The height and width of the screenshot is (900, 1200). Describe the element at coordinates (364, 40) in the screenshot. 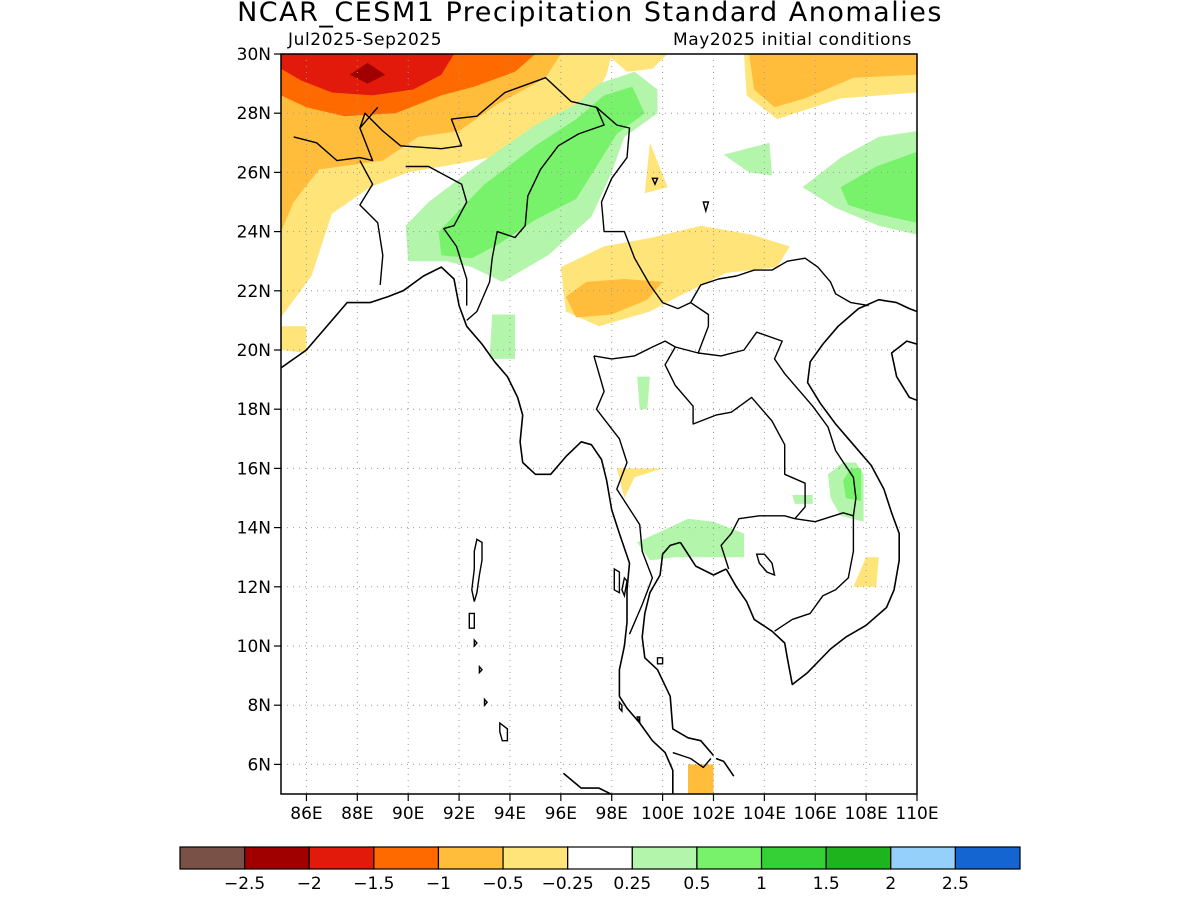

I see `map-subtitle-left: Jul2025-Sep2025` at that location.